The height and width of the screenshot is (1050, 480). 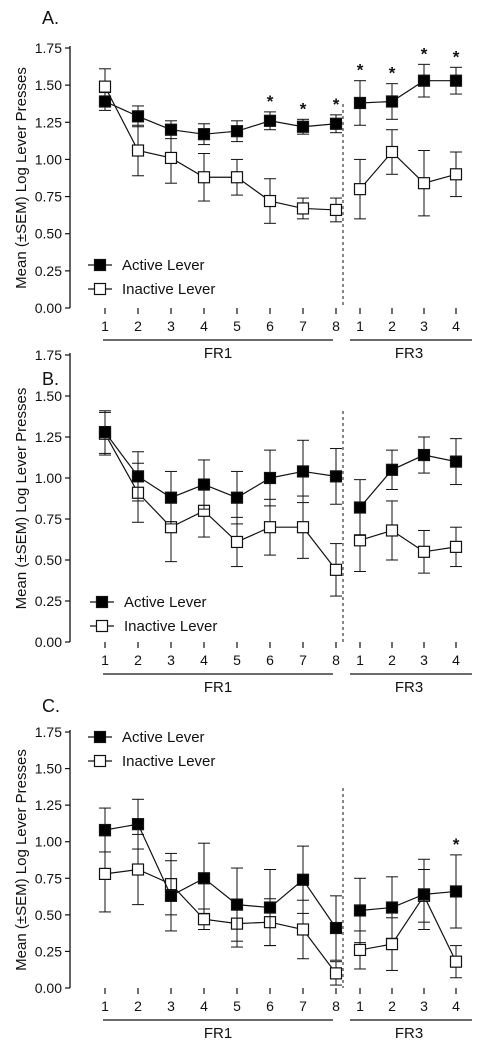 What do you see at coordinates (48, 519) in the screenshot?
I see `y-tick-label: 0.75` at bounding box center [48, 519].